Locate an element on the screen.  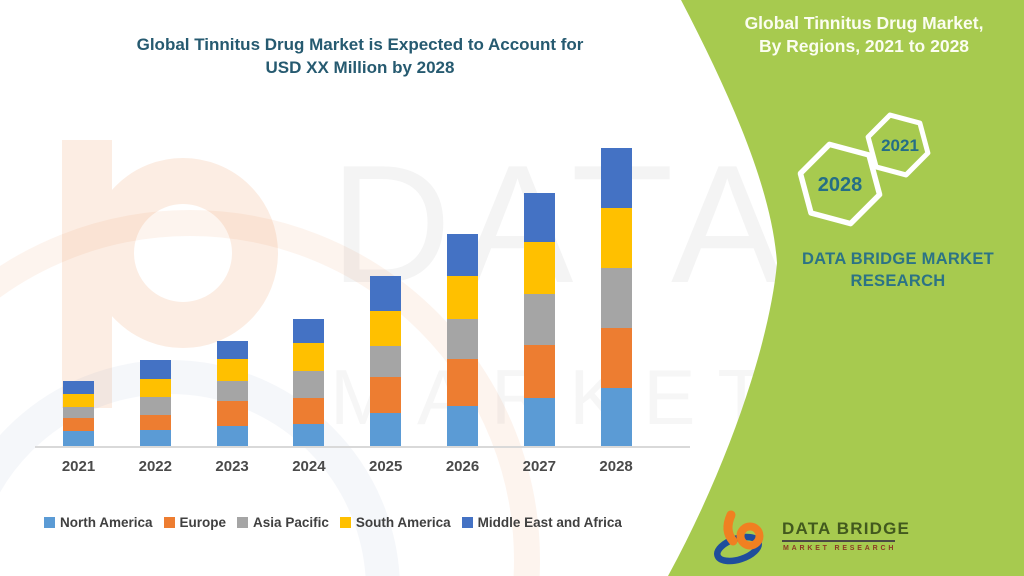
legend-label-europe: Europe is located at coordinates (203, 522).